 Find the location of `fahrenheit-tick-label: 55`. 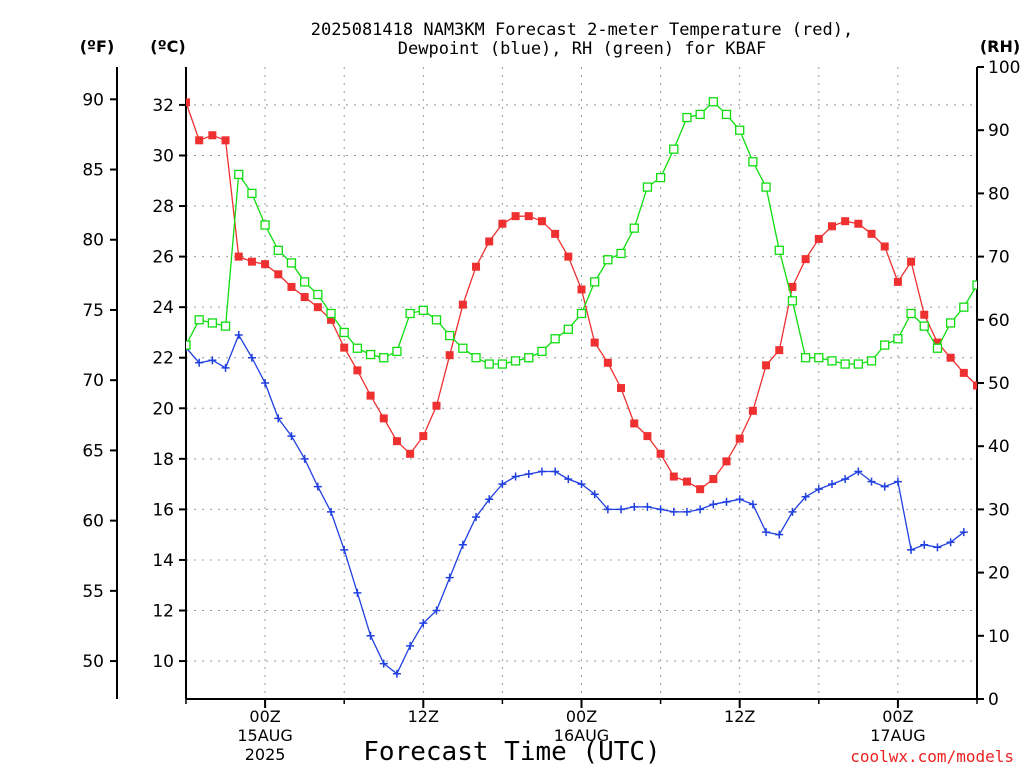

fahrenheit-tick-label: 55 is located at coordinates (93, 592).